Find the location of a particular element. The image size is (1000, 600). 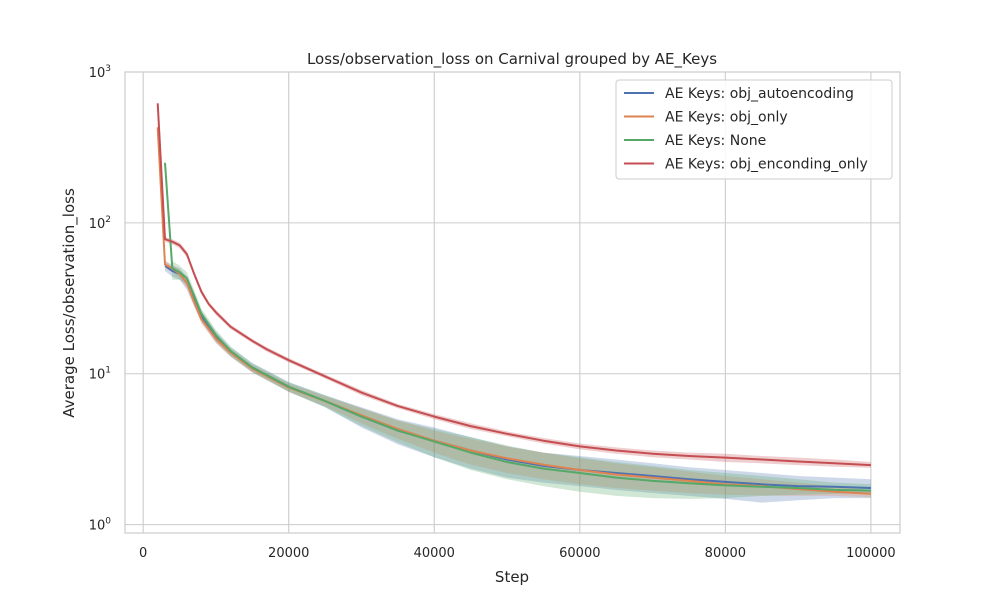

legend-label: AE Keys: obj_autoencoding is located at coordinates (759, 94).